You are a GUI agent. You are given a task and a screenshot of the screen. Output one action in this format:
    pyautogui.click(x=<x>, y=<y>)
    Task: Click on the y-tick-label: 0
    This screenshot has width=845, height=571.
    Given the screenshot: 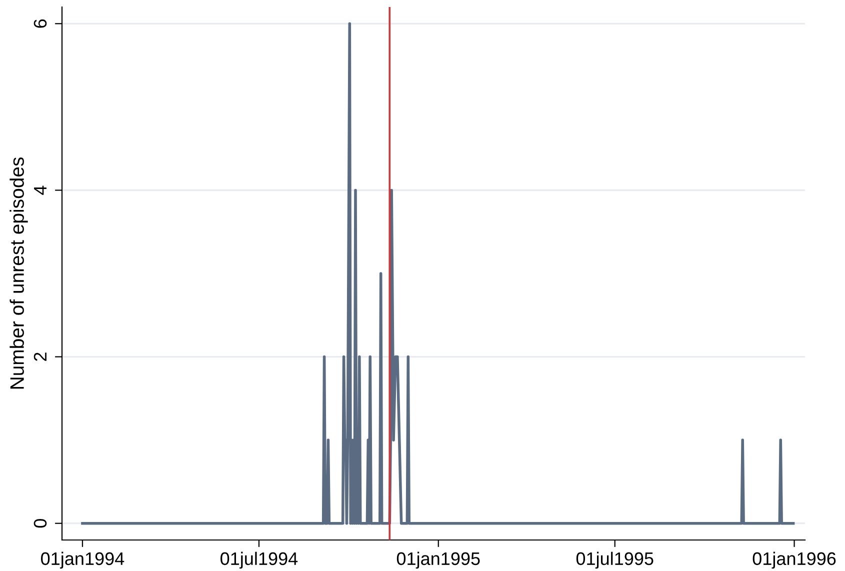 What is the action you would take?
    pyautogui.click(x=40, y=523)
    